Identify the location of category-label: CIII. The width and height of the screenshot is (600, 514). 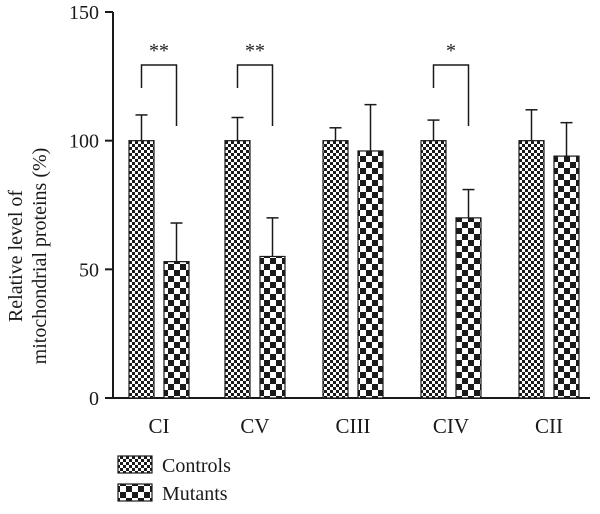
(353, 426).